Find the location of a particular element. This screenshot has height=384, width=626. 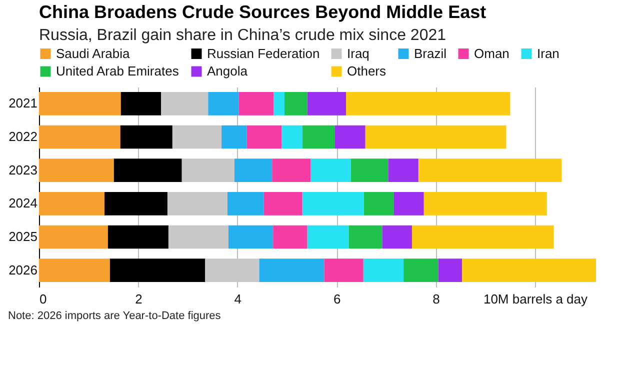

text: Note: 2026 imports are Year-to-Date figures is located at coordinates (115, 316).